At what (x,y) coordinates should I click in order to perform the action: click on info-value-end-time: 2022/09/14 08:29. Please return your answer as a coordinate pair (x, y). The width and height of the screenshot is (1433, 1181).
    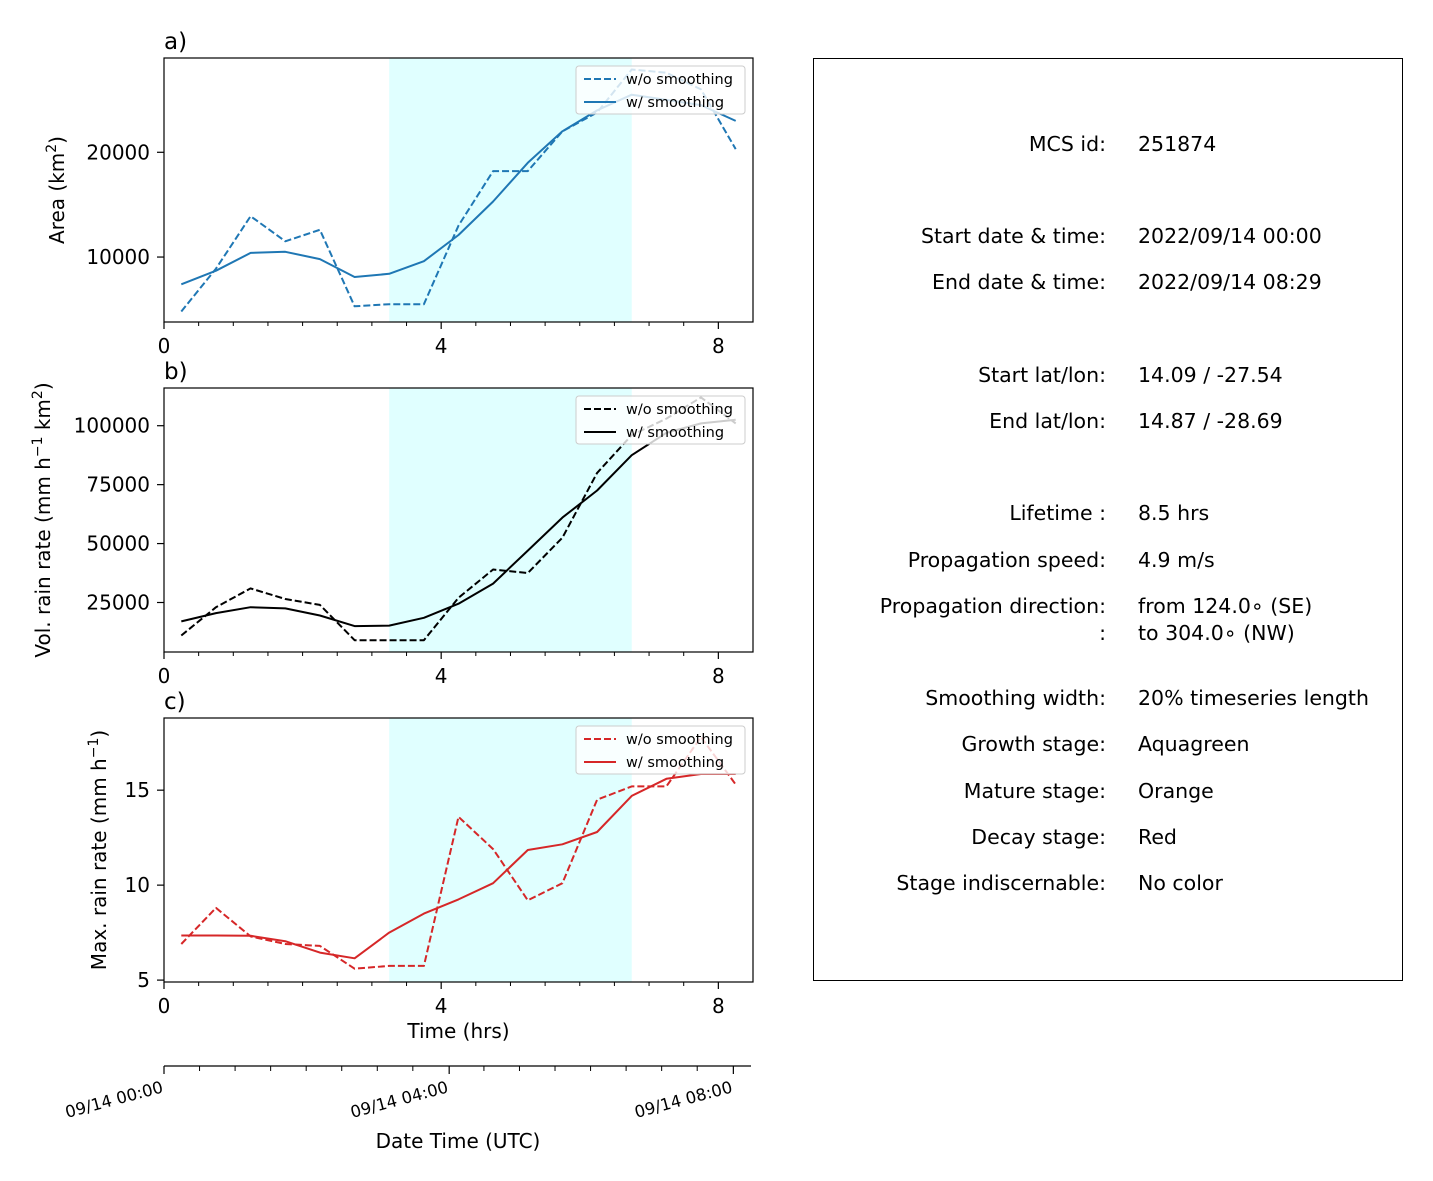
    Looking at the image, I should click on (1230, 282).